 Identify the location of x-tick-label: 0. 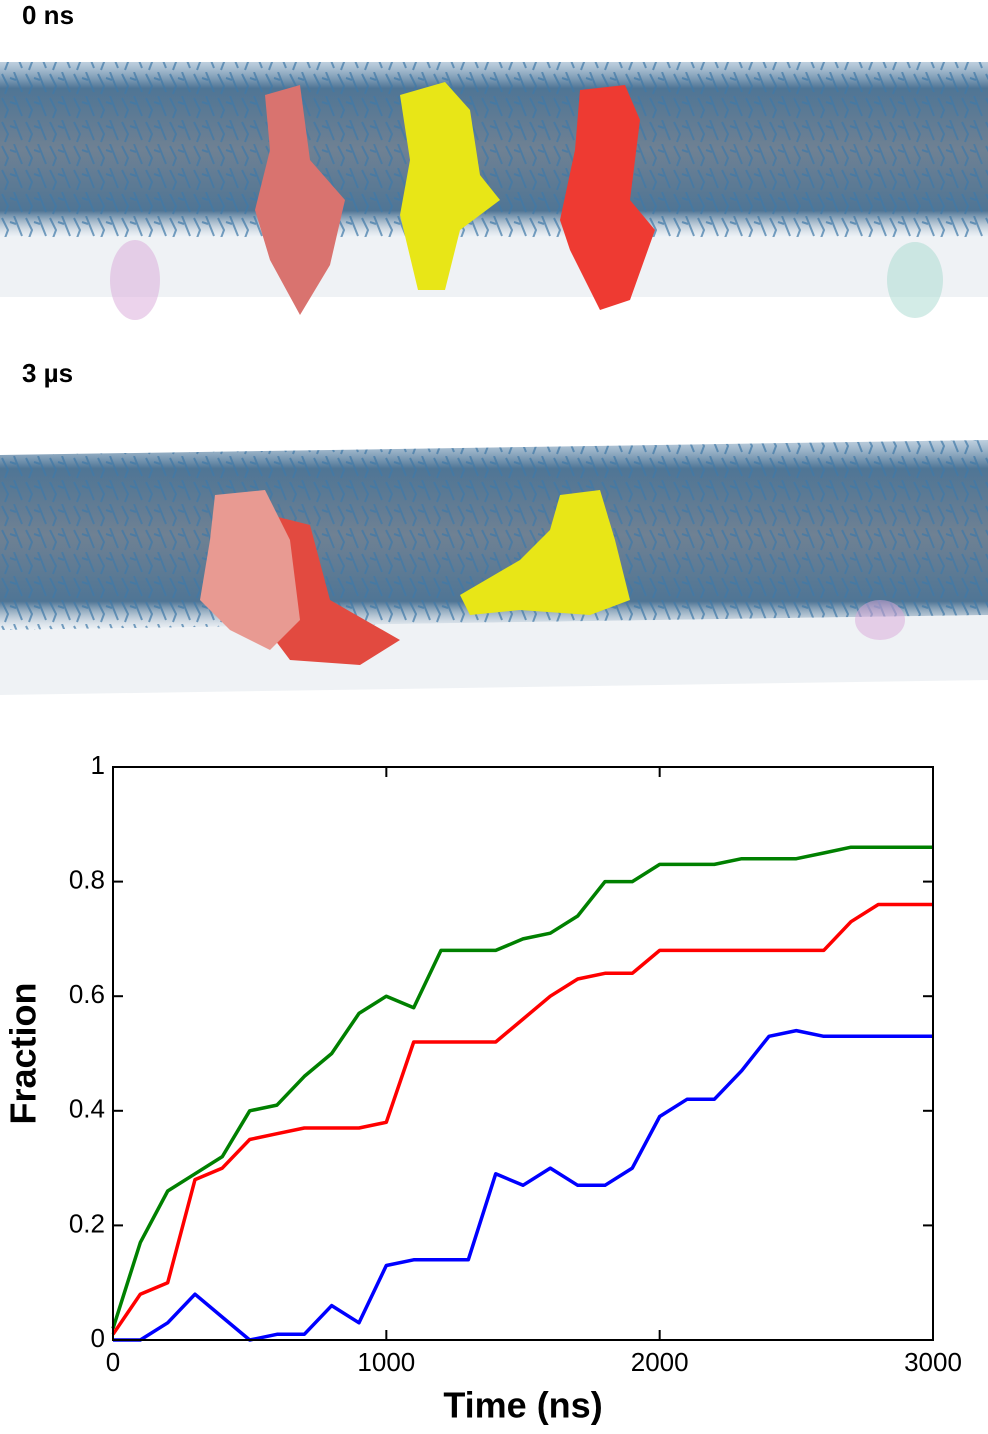
(113, 1362).